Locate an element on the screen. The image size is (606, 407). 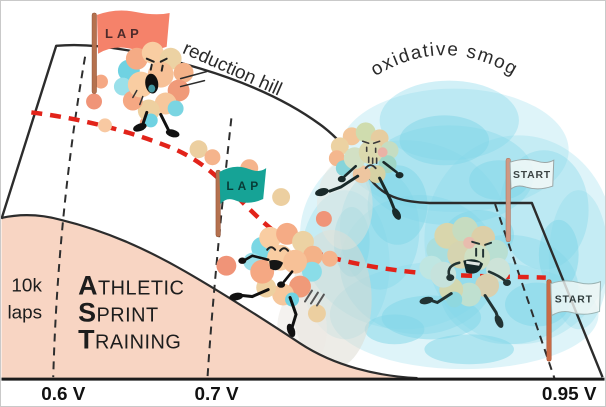
laps-count-line2: laps is located at coordinates (24, 312).